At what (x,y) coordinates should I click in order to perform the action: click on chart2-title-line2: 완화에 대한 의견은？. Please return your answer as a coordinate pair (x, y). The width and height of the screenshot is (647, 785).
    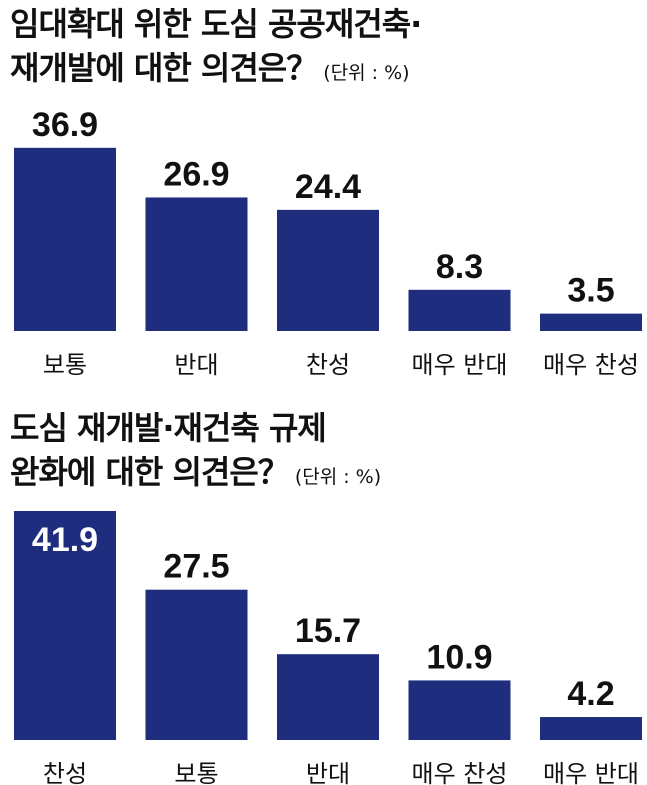
    Looking at the image, I should click on (150, 472).